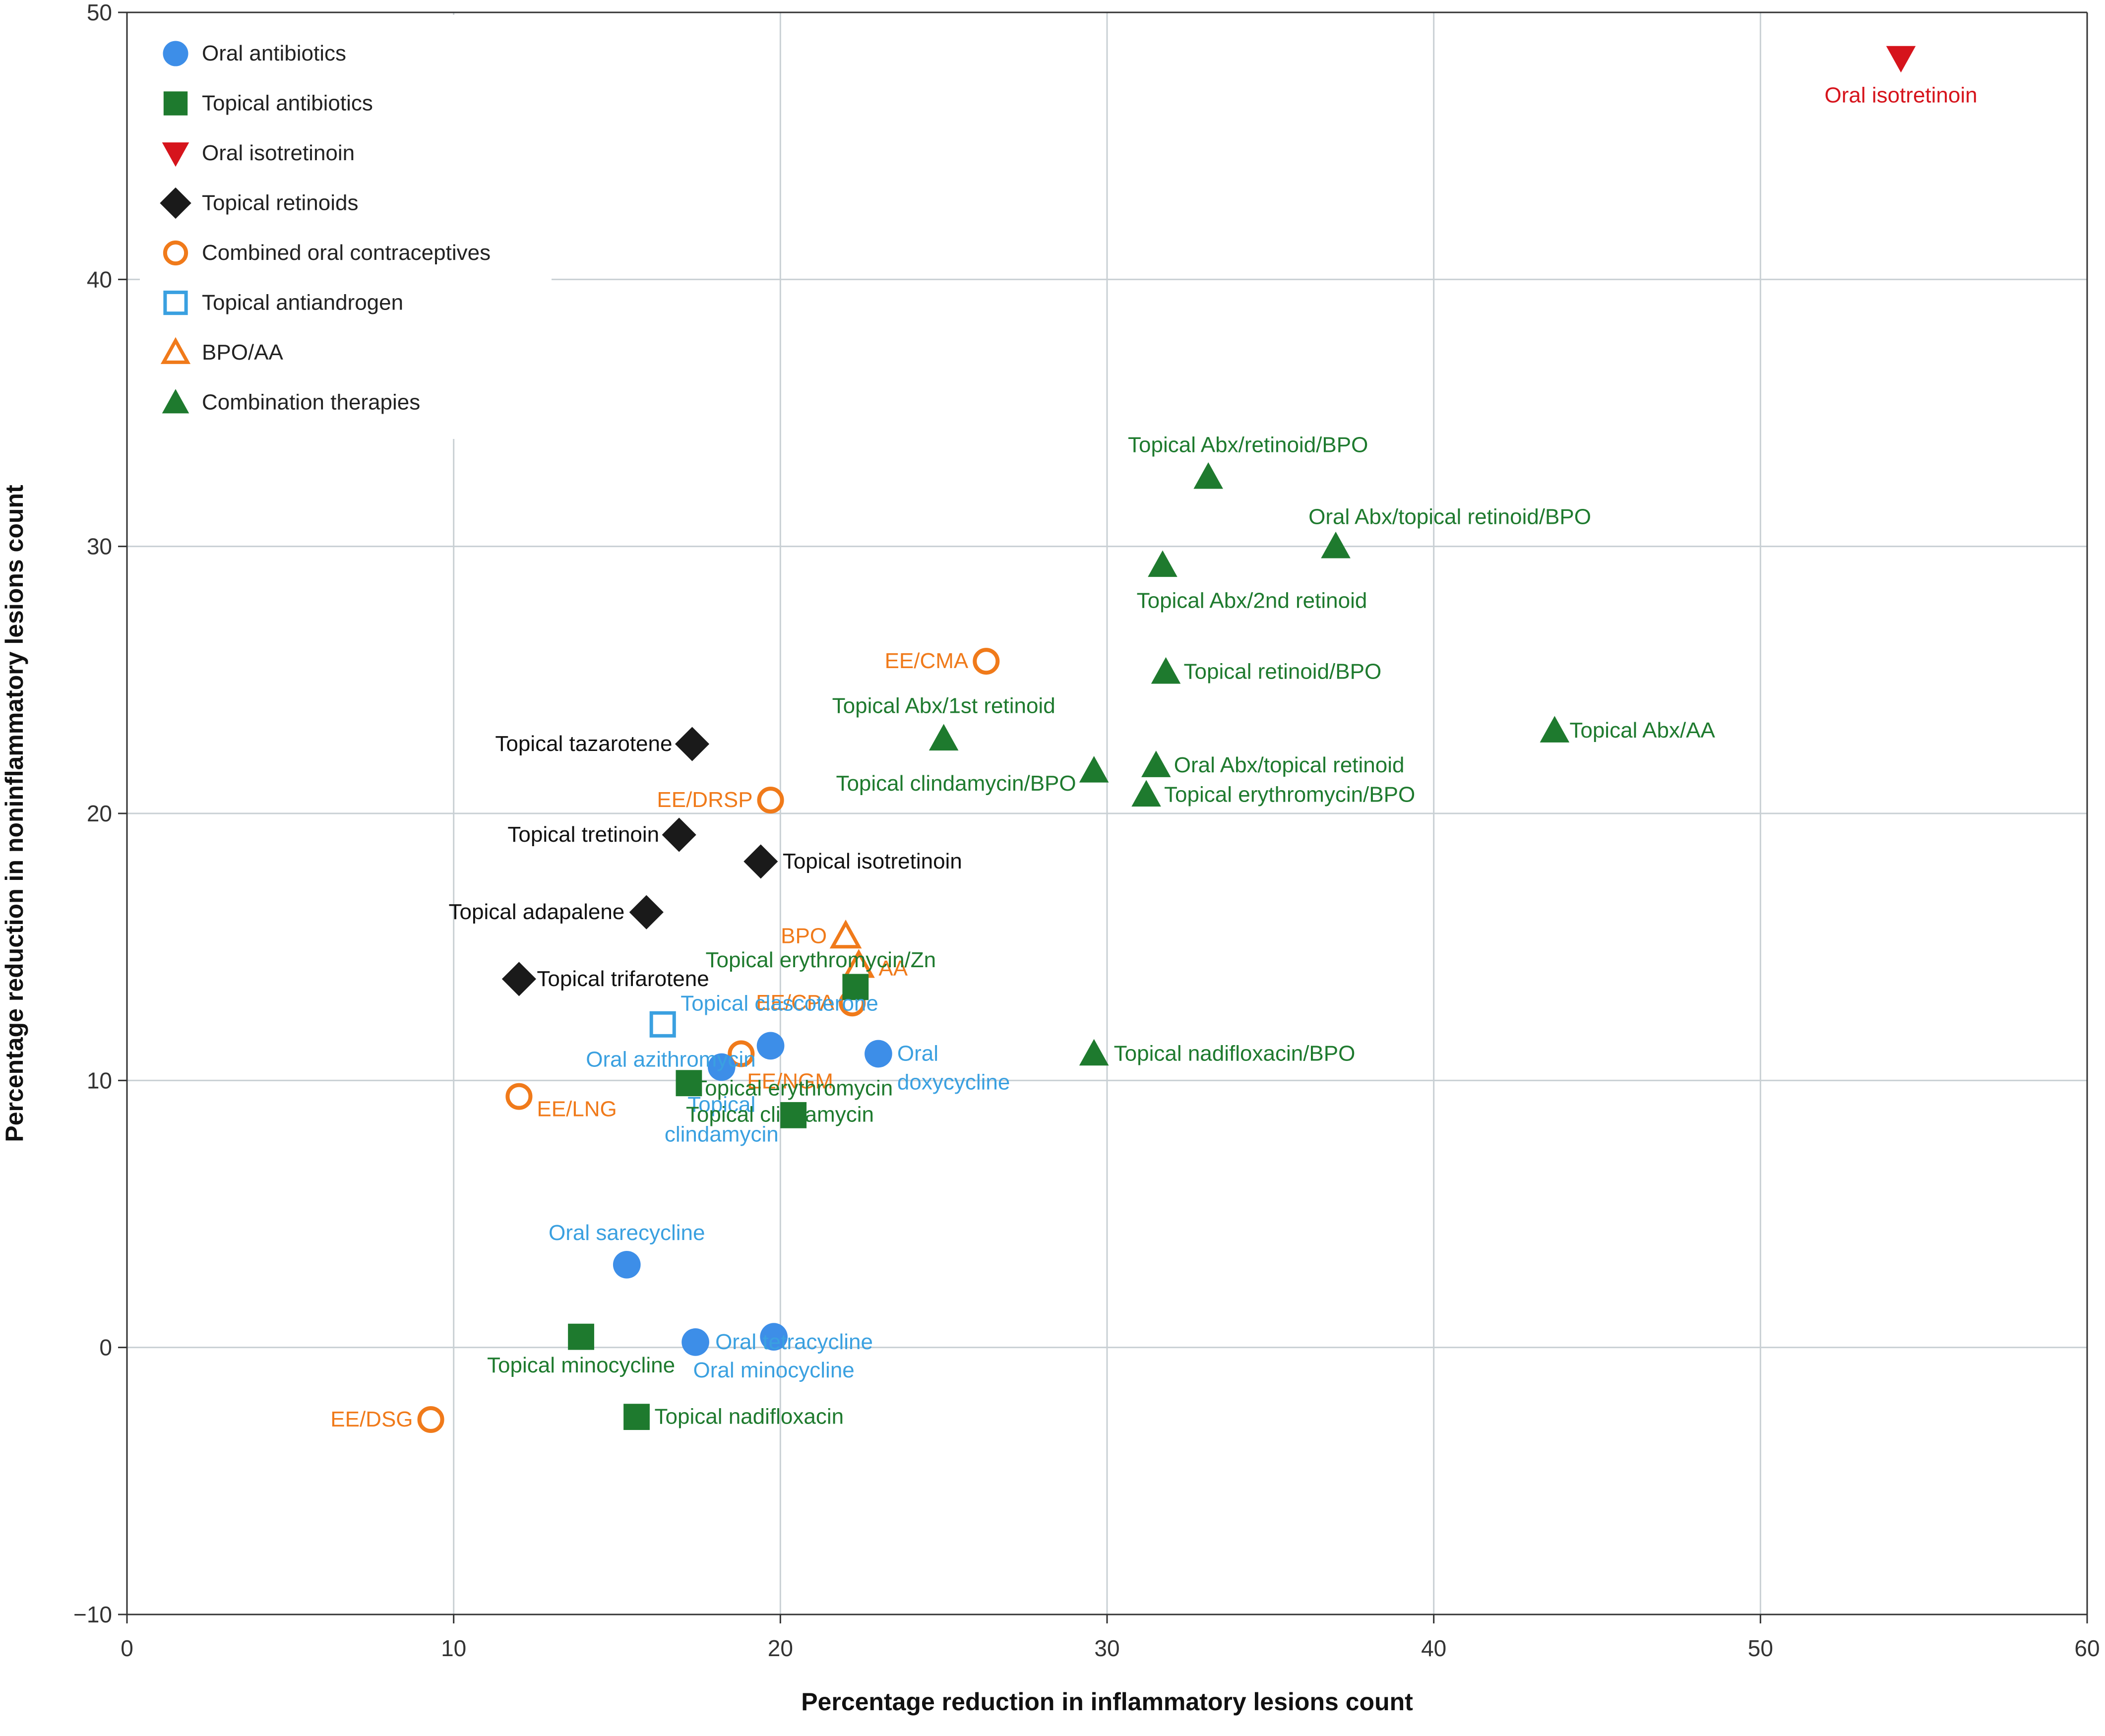 The width and height of the screenshot is (2105, 1736). I want to click on point-ee-drsp, so click(770, 800).